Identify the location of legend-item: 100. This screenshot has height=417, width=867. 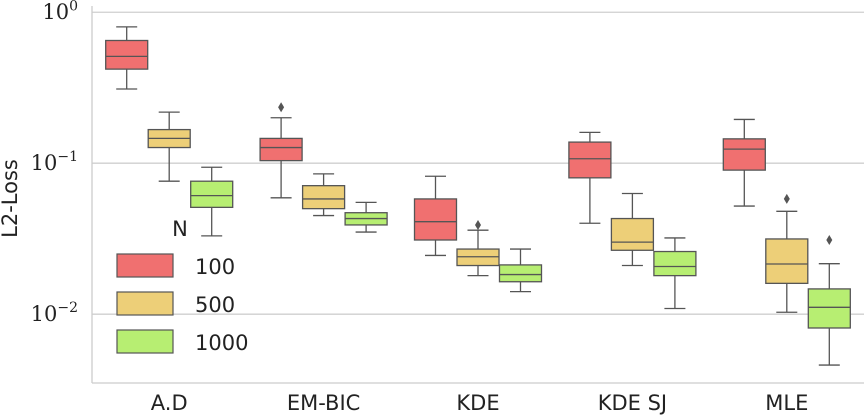
(175, 266).